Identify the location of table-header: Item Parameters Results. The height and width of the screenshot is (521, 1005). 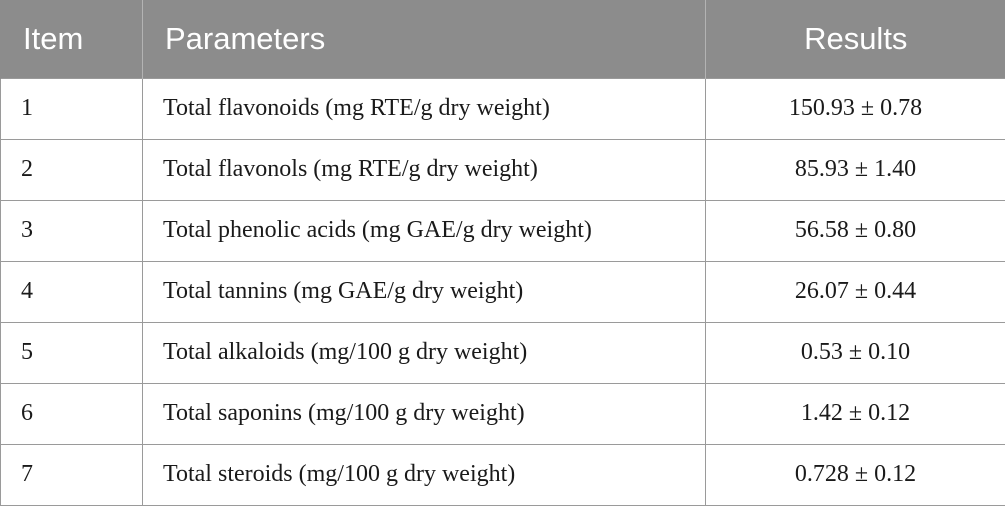
(502, 39).